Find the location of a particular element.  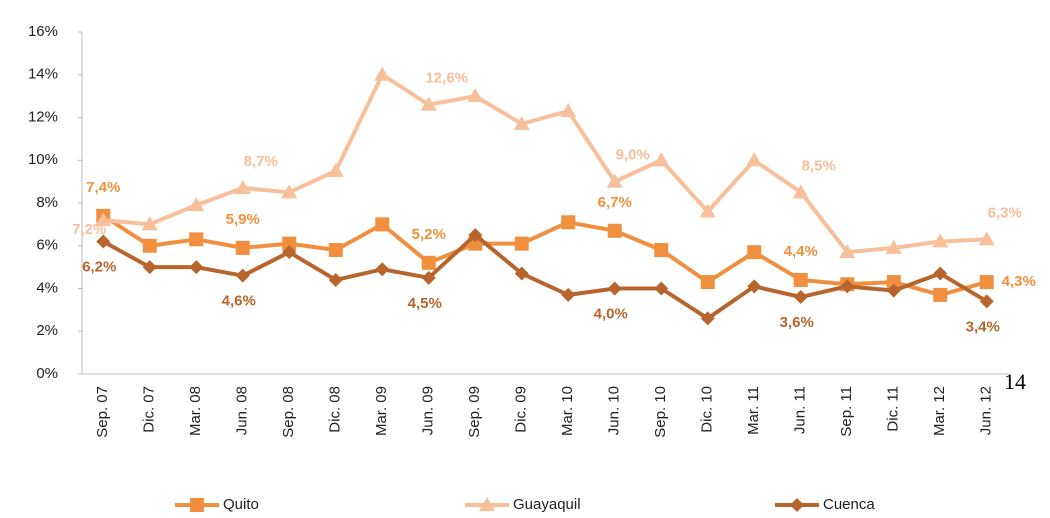

x-tick-label: Mar. 12 is located at coordinates (939, 411).